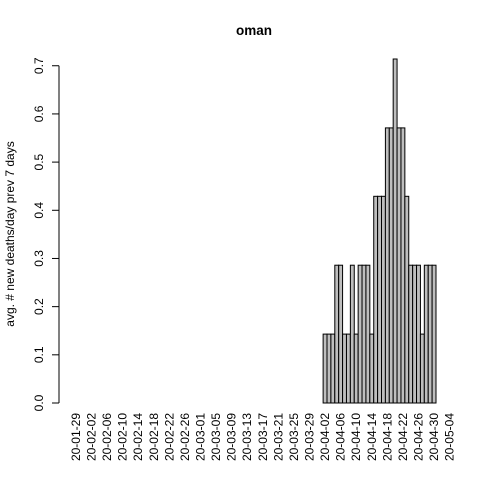 The image size is (480, 485). I want to click on x-tick-label: 20-02-26, so click(185, 437).